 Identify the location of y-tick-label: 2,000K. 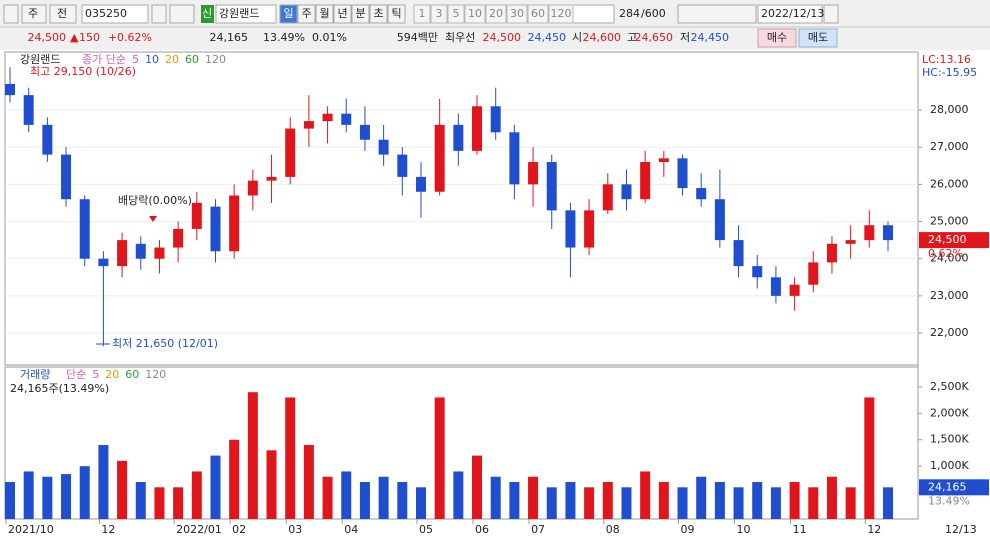
(949, 412).